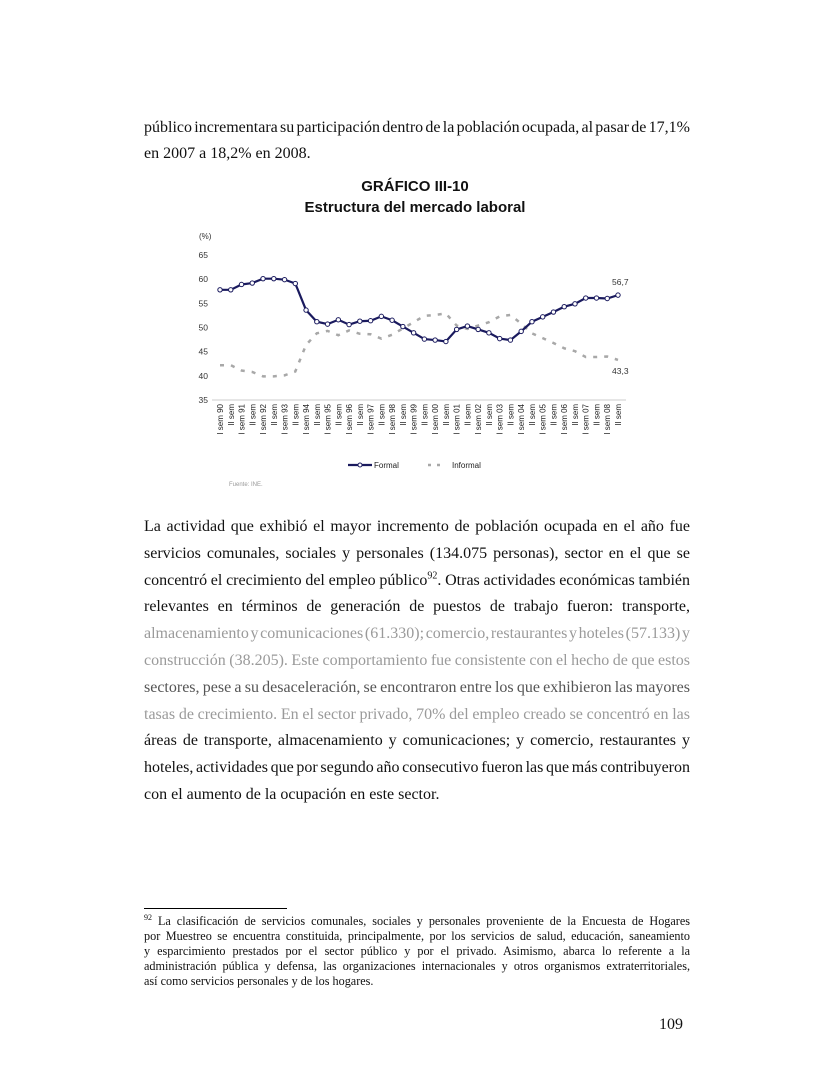  Describe the element at coordinates (415, 207) in the screenshot. I see `chart-subtitle: Estructura del mercado laboral` at that location.